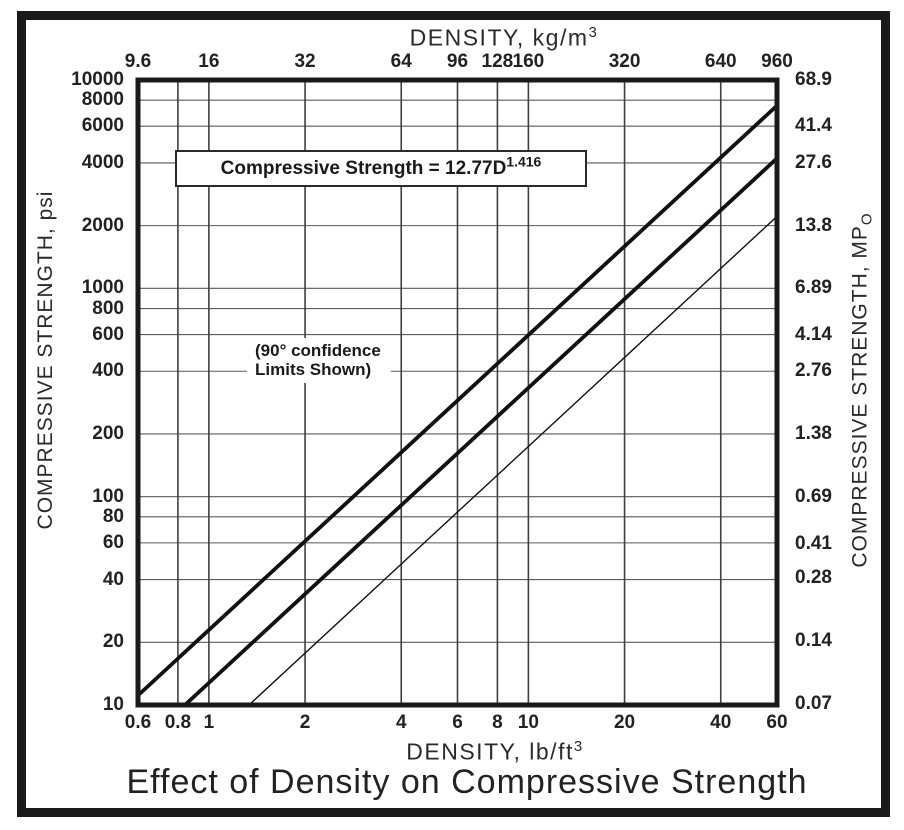  What do you see at coordinates (102, 225) in the screenshot?
I see `left-axis-tick-label: 2000` at bounding box center [102, 225].